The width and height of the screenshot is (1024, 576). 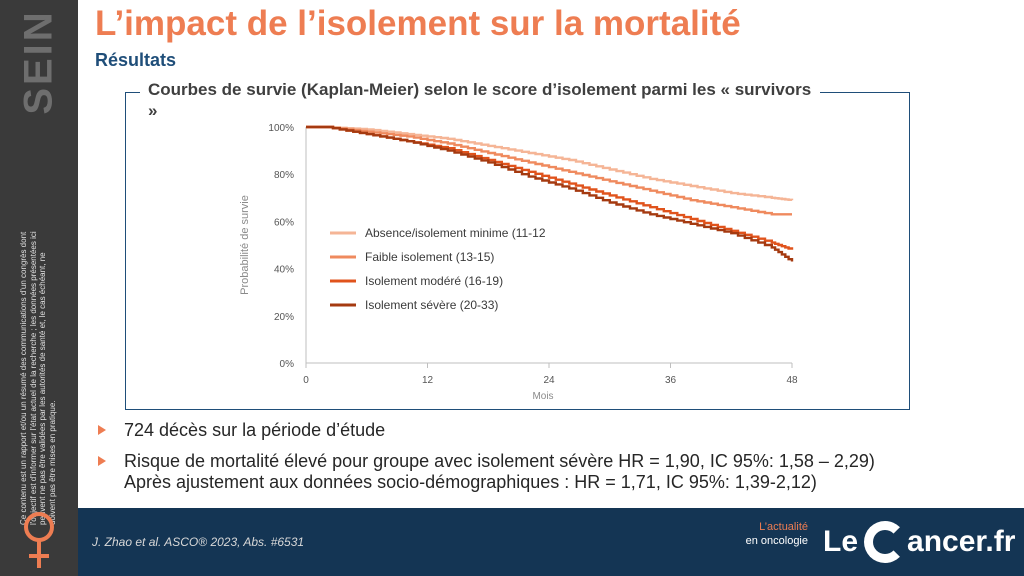 I want to click on y-tick-label: 80%, so click(x=284, y=175).